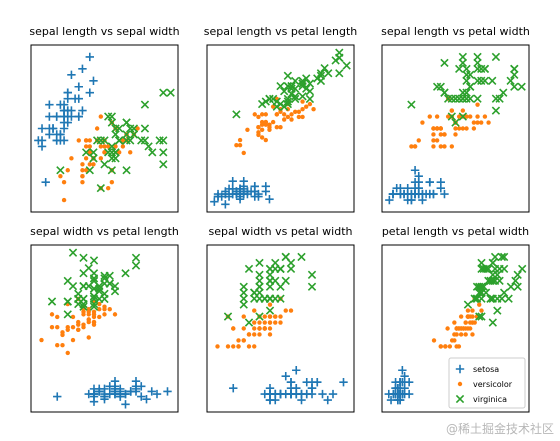 The width and height of the screenshot is (560, 441). What do you see at coordinates (455, 231) in the screenshot?
I see `panel-title: petal length vs petal width` at bounding box center [455, 231].